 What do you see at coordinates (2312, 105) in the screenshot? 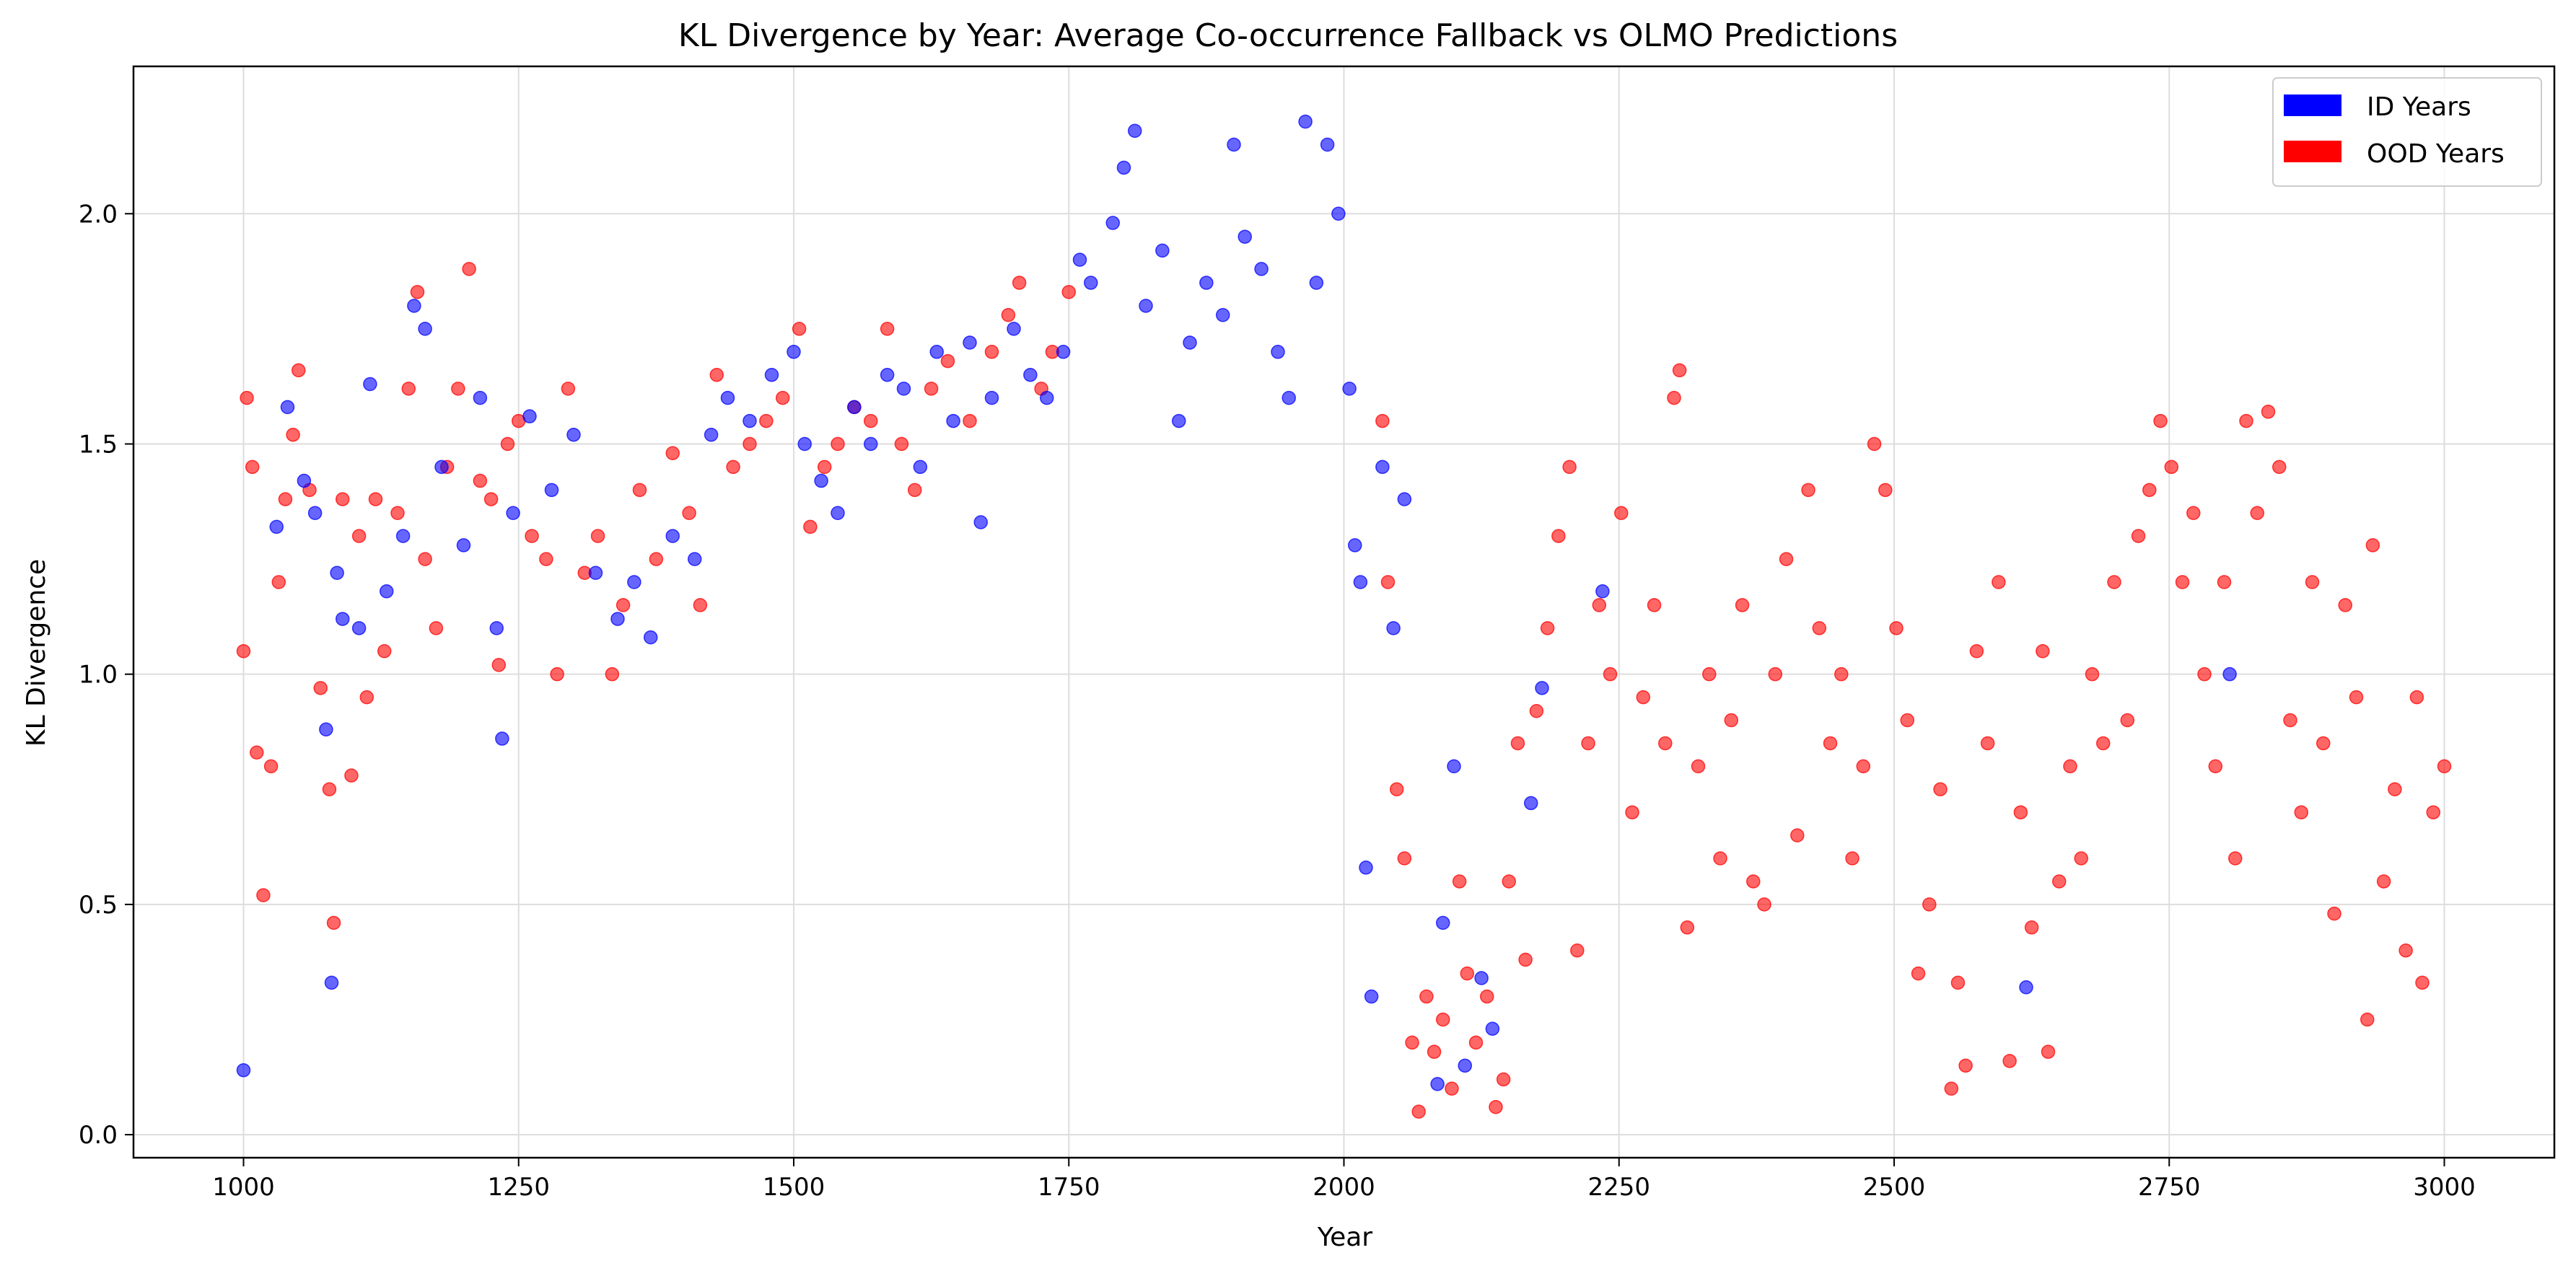
I see `legend-swatch-id-years` at bounding box center [2312, 105].